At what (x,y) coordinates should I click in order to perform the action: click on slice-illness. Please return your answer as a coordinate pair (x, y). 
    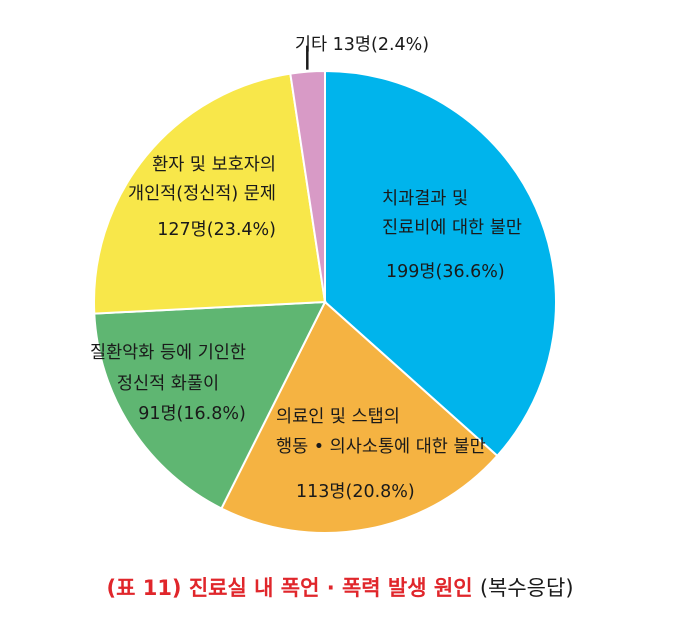
    Looking at the image, I should click on (210, 405).